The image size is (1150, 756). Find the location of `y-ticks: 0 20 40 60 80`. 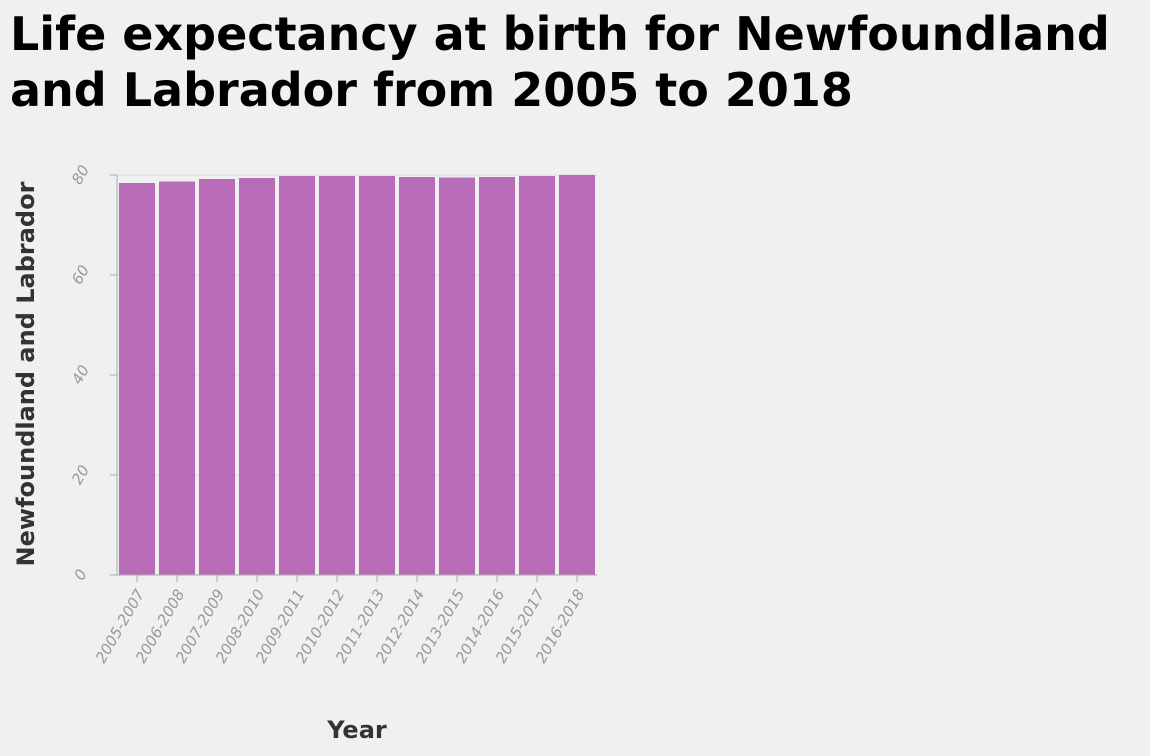

y-ticks: 0 20 40 60 80 is located at coordinates (92, 372).